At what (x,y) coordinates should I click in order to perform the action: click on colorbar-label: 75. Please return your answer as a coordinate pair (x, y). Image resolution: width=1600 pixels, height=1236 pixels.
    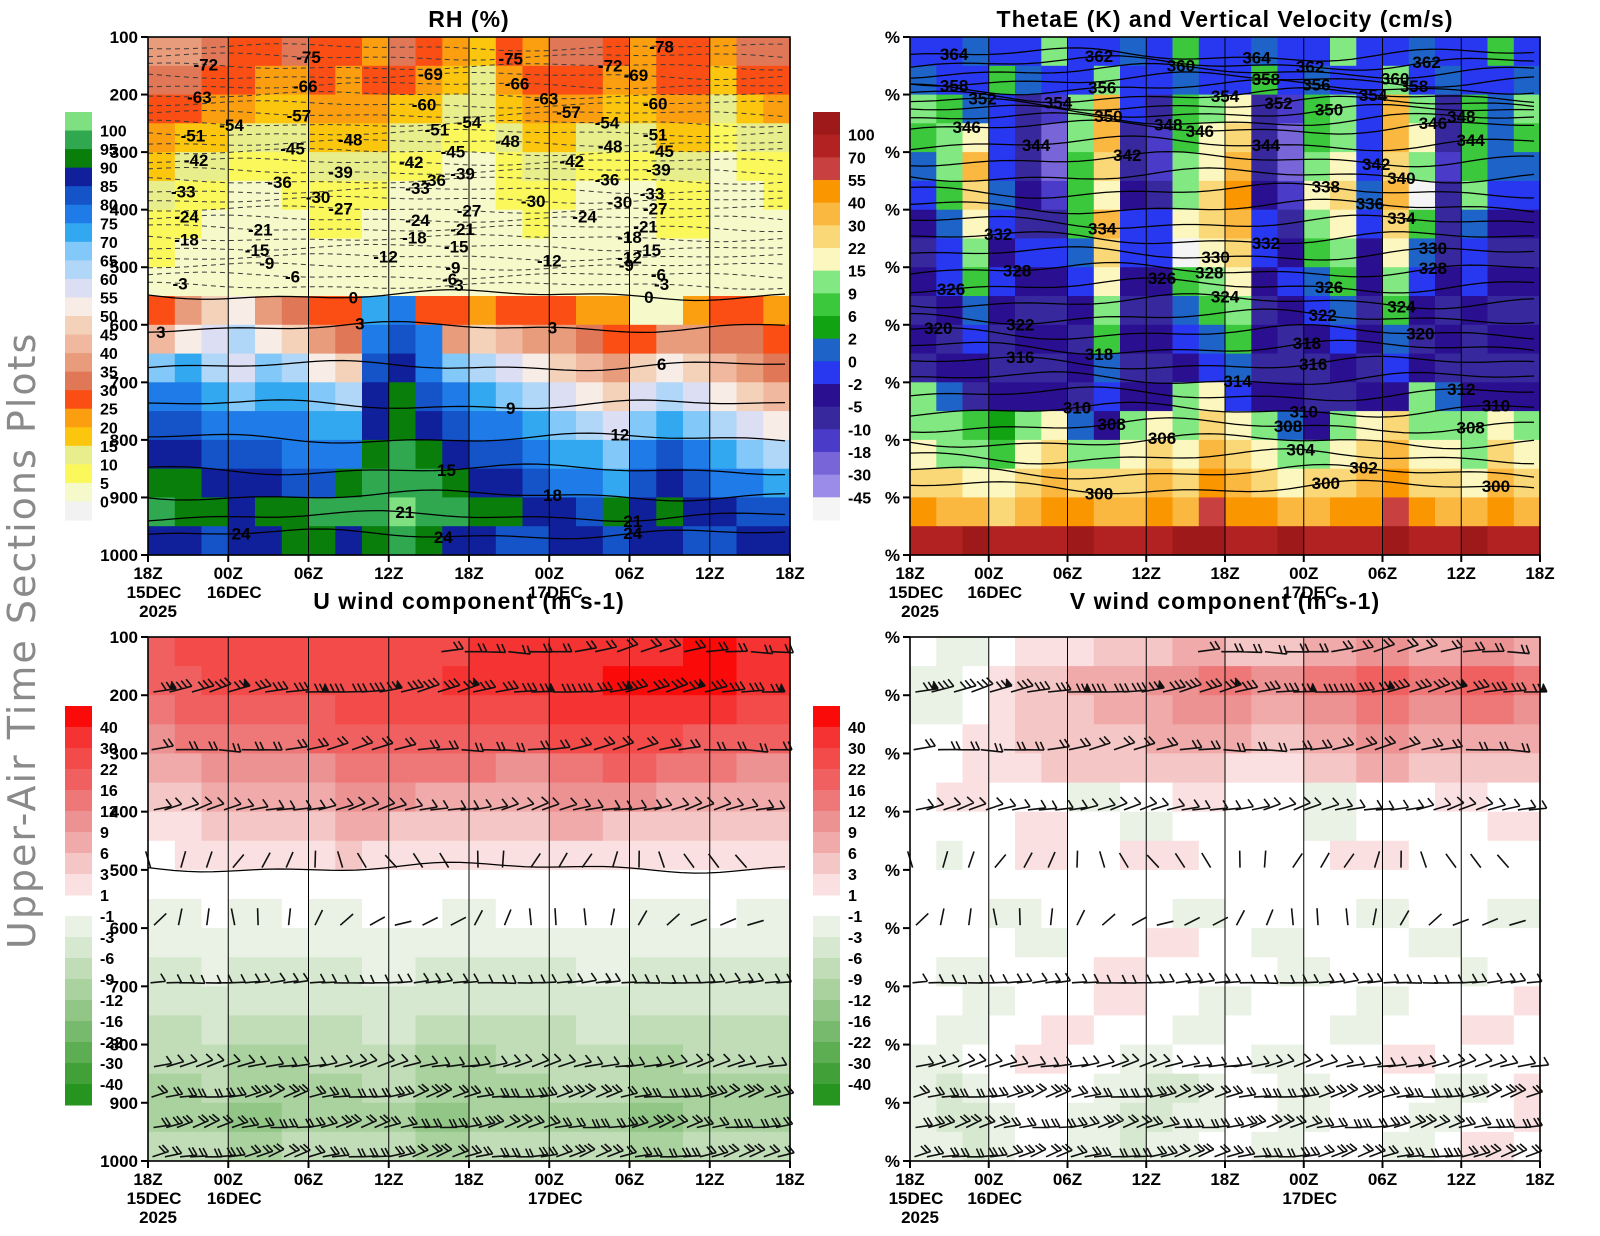
    Looking at the image, I should click on (109, 224).